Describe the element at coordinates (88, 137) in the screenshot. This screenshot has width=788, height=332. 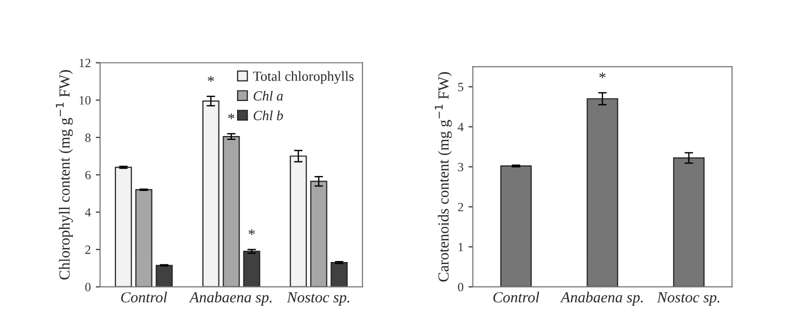
I see `y-tick-label: 8` at that location.